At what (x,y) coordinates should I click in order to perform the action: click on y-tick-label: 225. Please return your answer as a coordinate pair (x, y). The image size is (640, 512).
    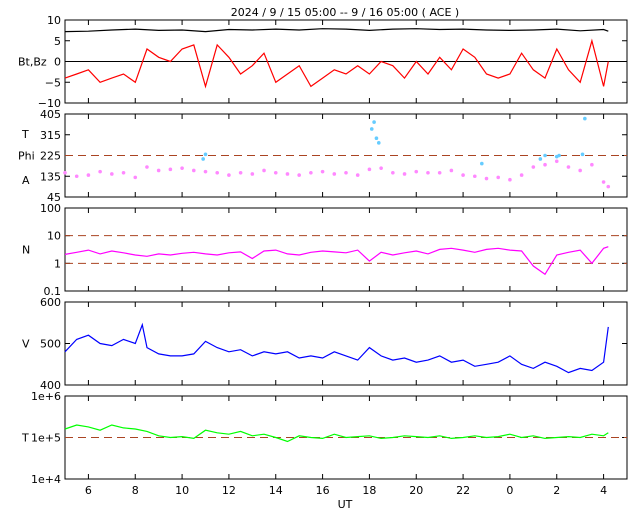
    Looking at the image, I should click on (50, 156).